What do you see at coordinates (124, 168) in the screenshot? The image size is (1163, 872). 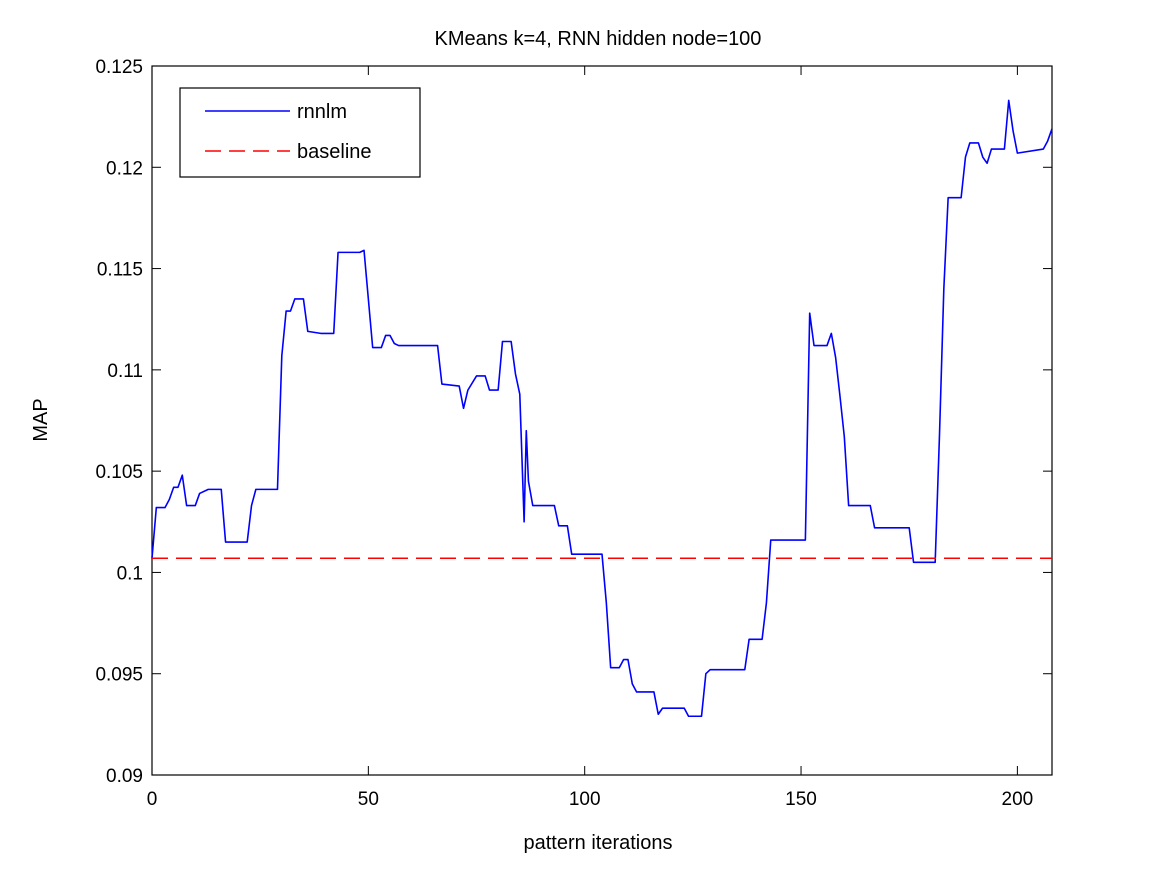 I see `y-tick-label: 0.12` at bounding box center [124, 168].